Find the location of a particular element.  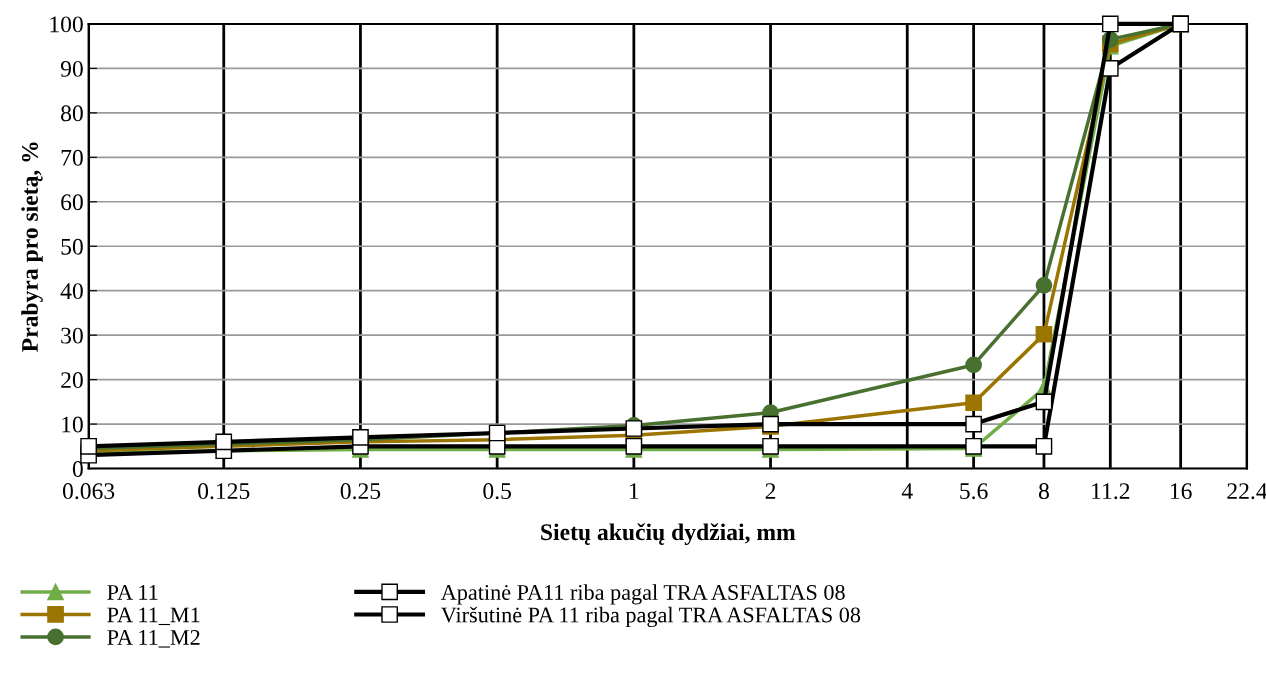

x-tick-label: 4 is located at coordinates (907, 491).